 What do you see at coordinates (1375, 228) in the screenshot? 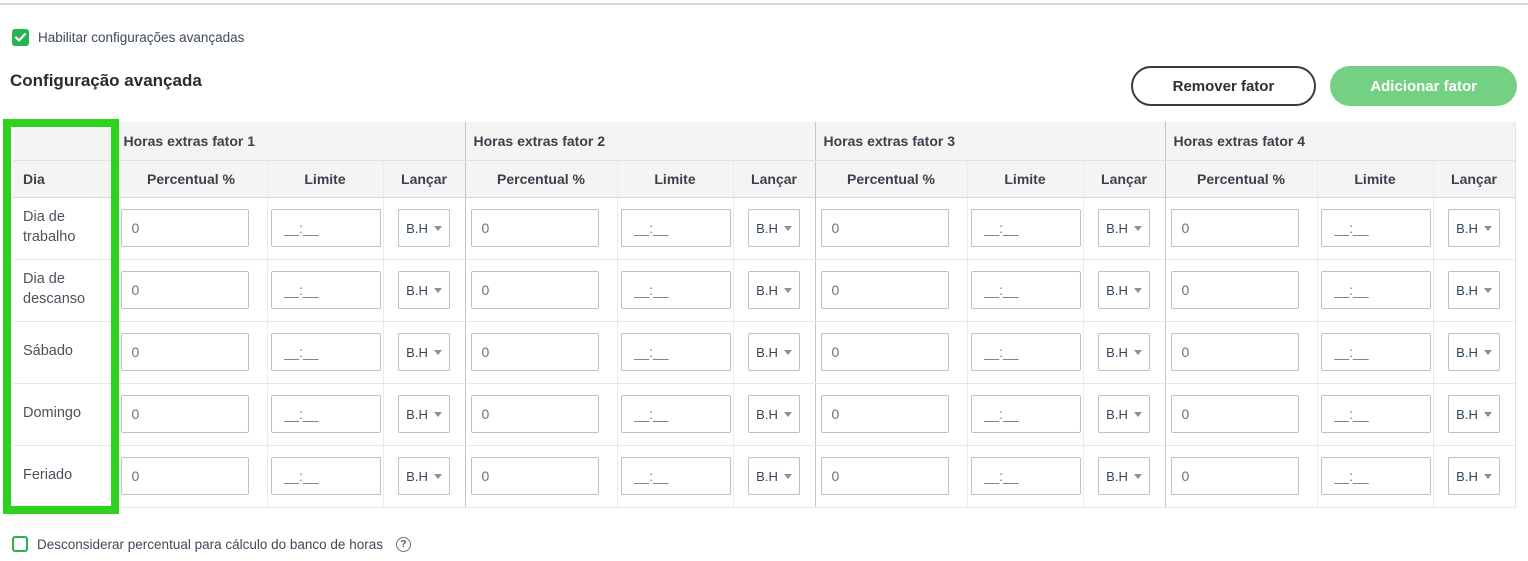
I see `limit-input-factor4-row1` at bounding box center [1375, 228].